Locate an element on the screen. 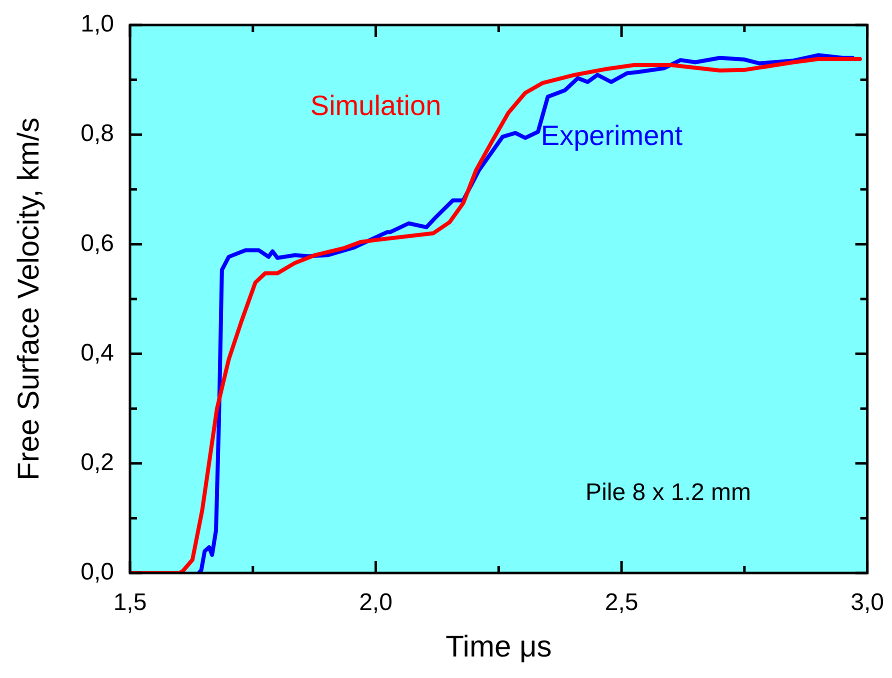 The image size is (892, 678). y-tick-label: 0,4 is located at coordinates (97, 352).